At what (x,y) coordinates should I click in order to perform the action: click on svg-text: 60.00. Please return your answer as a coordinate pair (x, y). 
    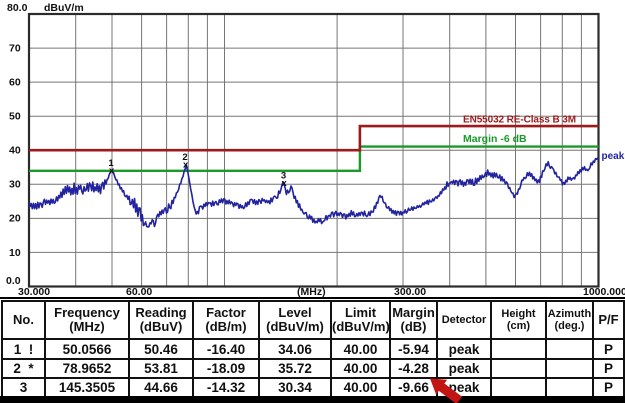
    Looking at the image, I should click on (139, 292).